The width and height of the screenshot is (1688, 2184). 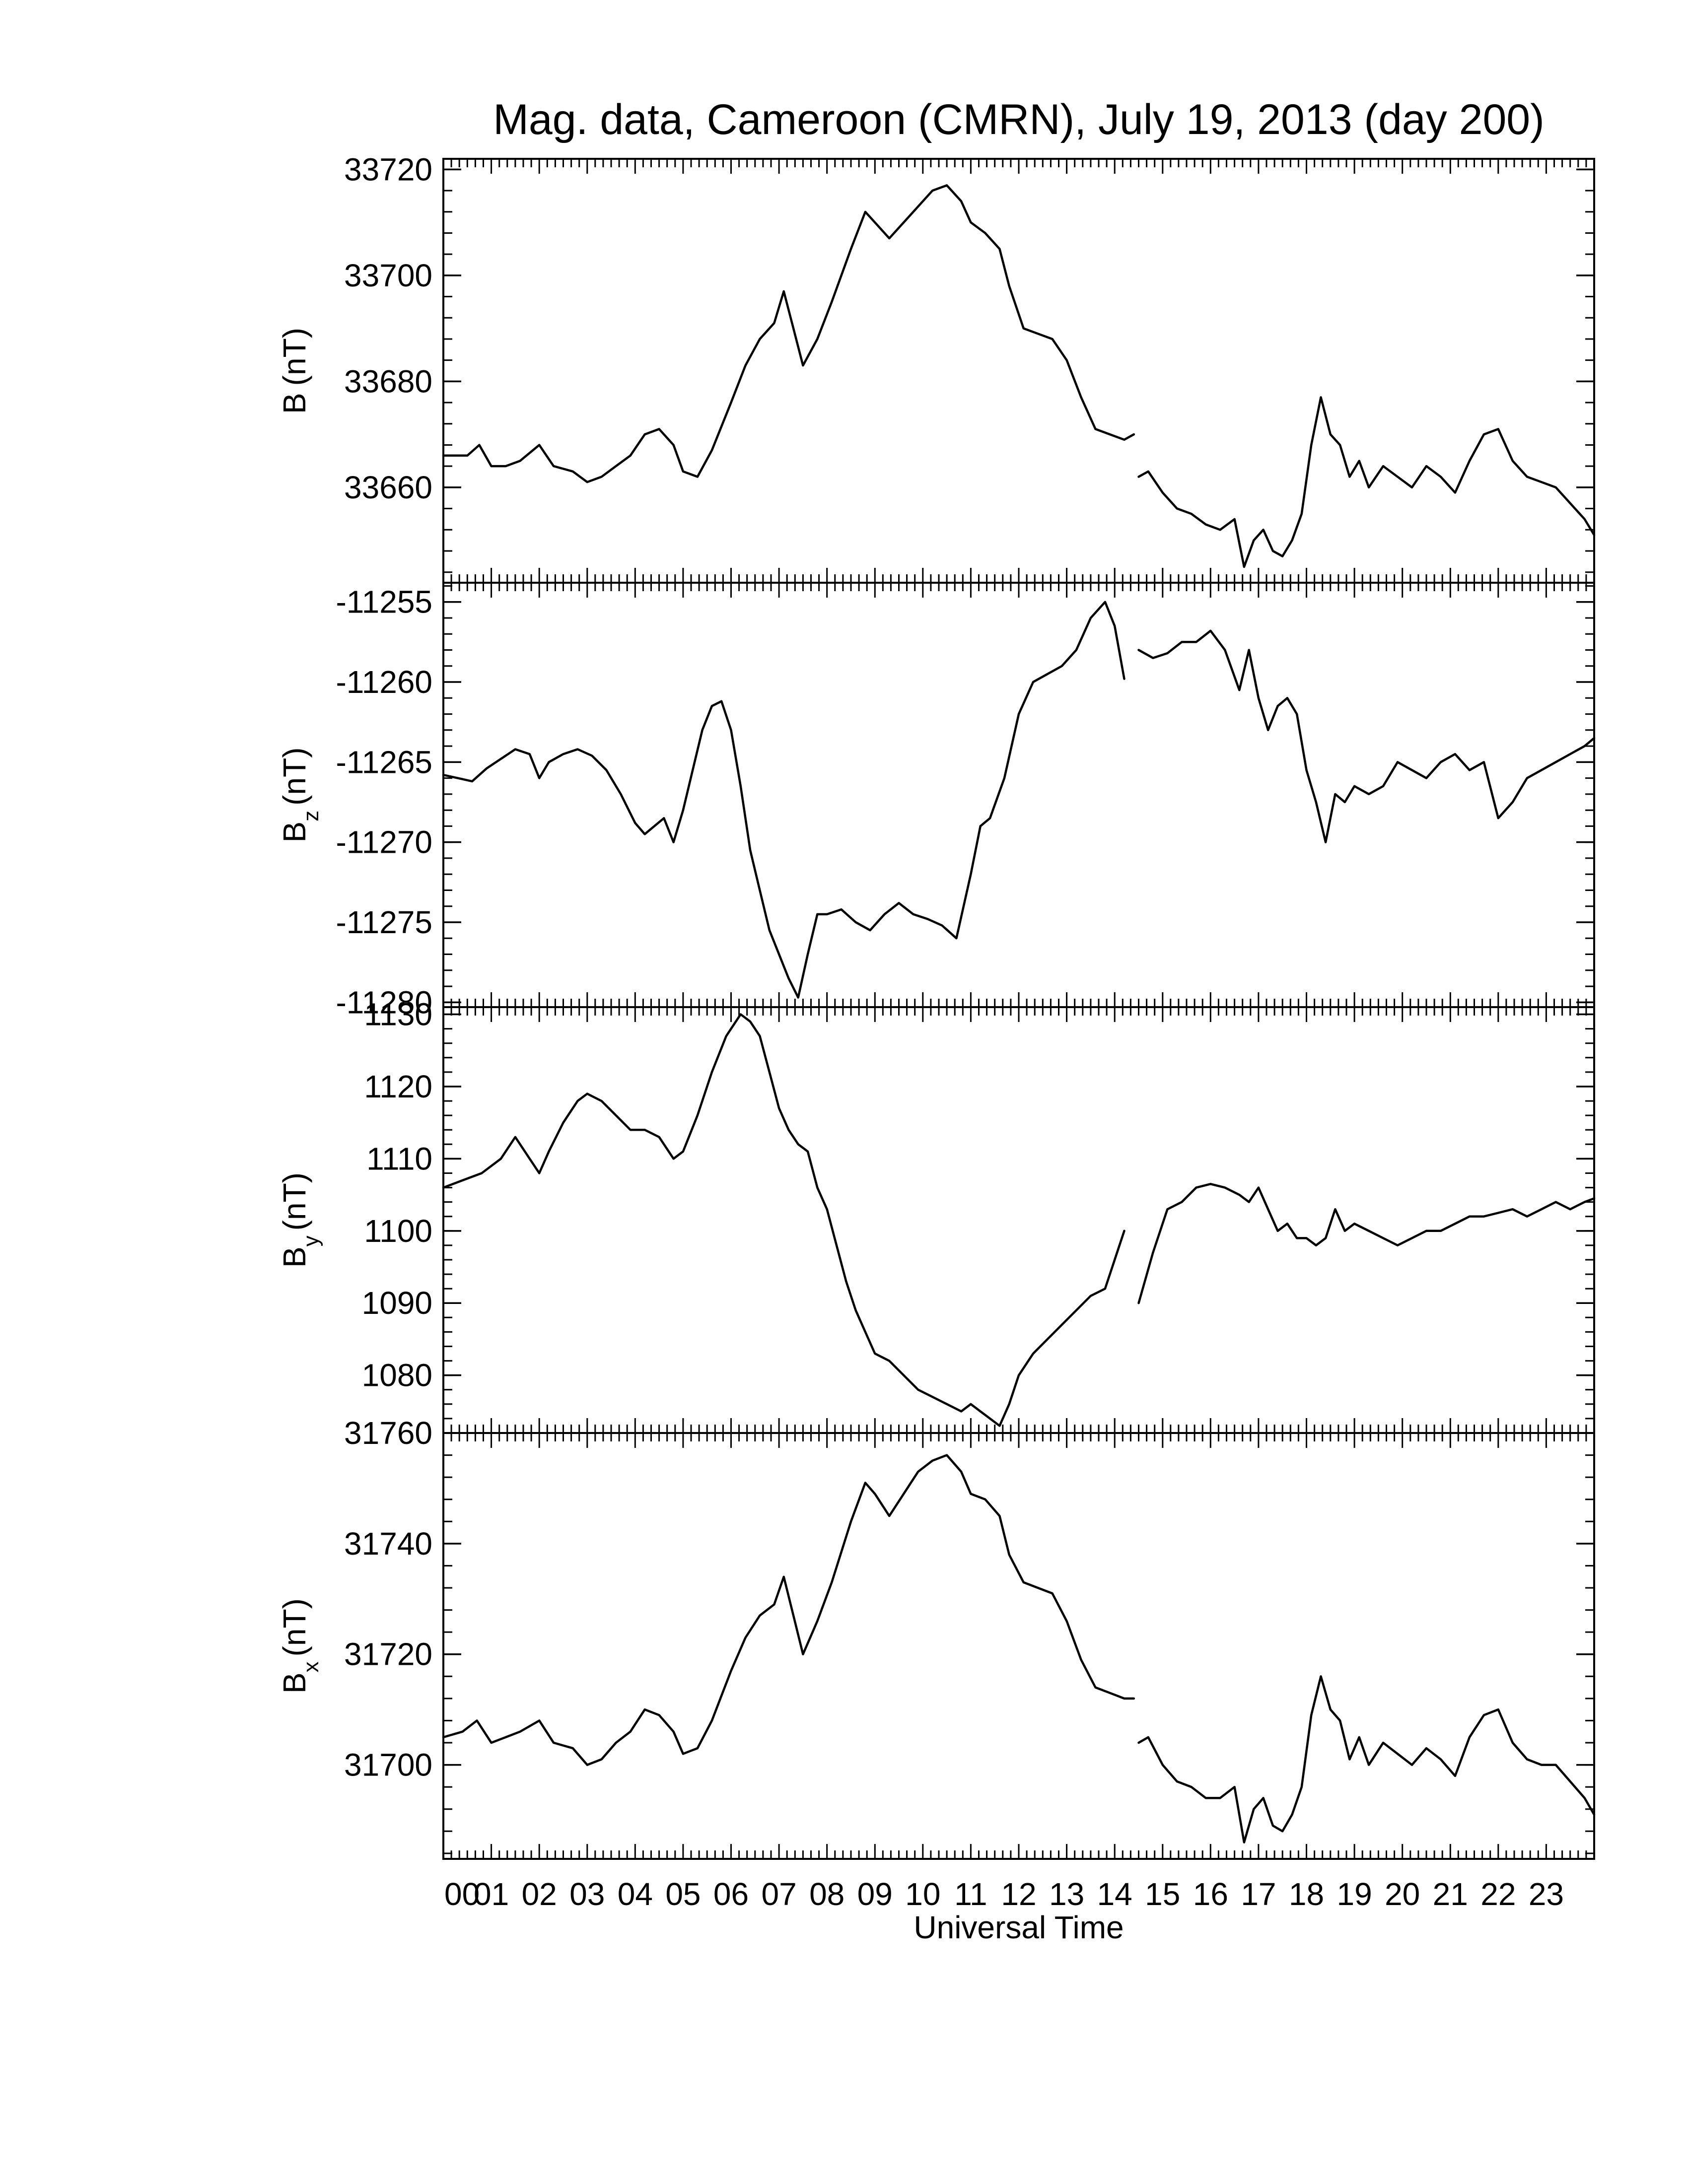 What do you see at coordinates (388, 1433) in the screenshot?
I see `y-tick-label: 31760` at bounding box center [388, 1433].